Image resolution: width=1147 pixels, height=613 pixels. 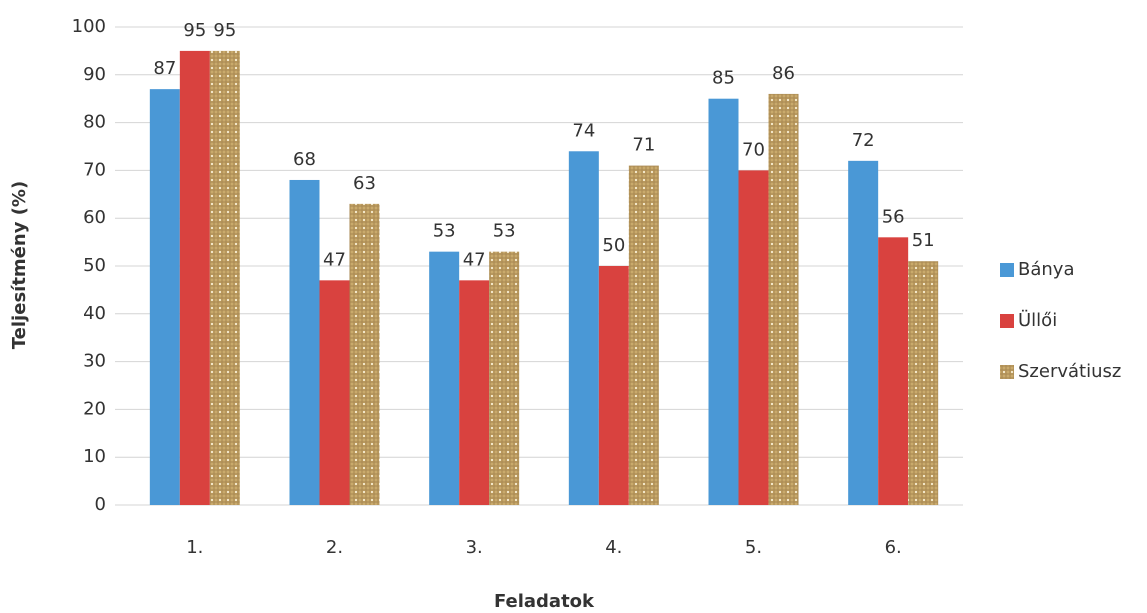 I want to click on legend-label: Üllői, so click(x=1037, y=320).